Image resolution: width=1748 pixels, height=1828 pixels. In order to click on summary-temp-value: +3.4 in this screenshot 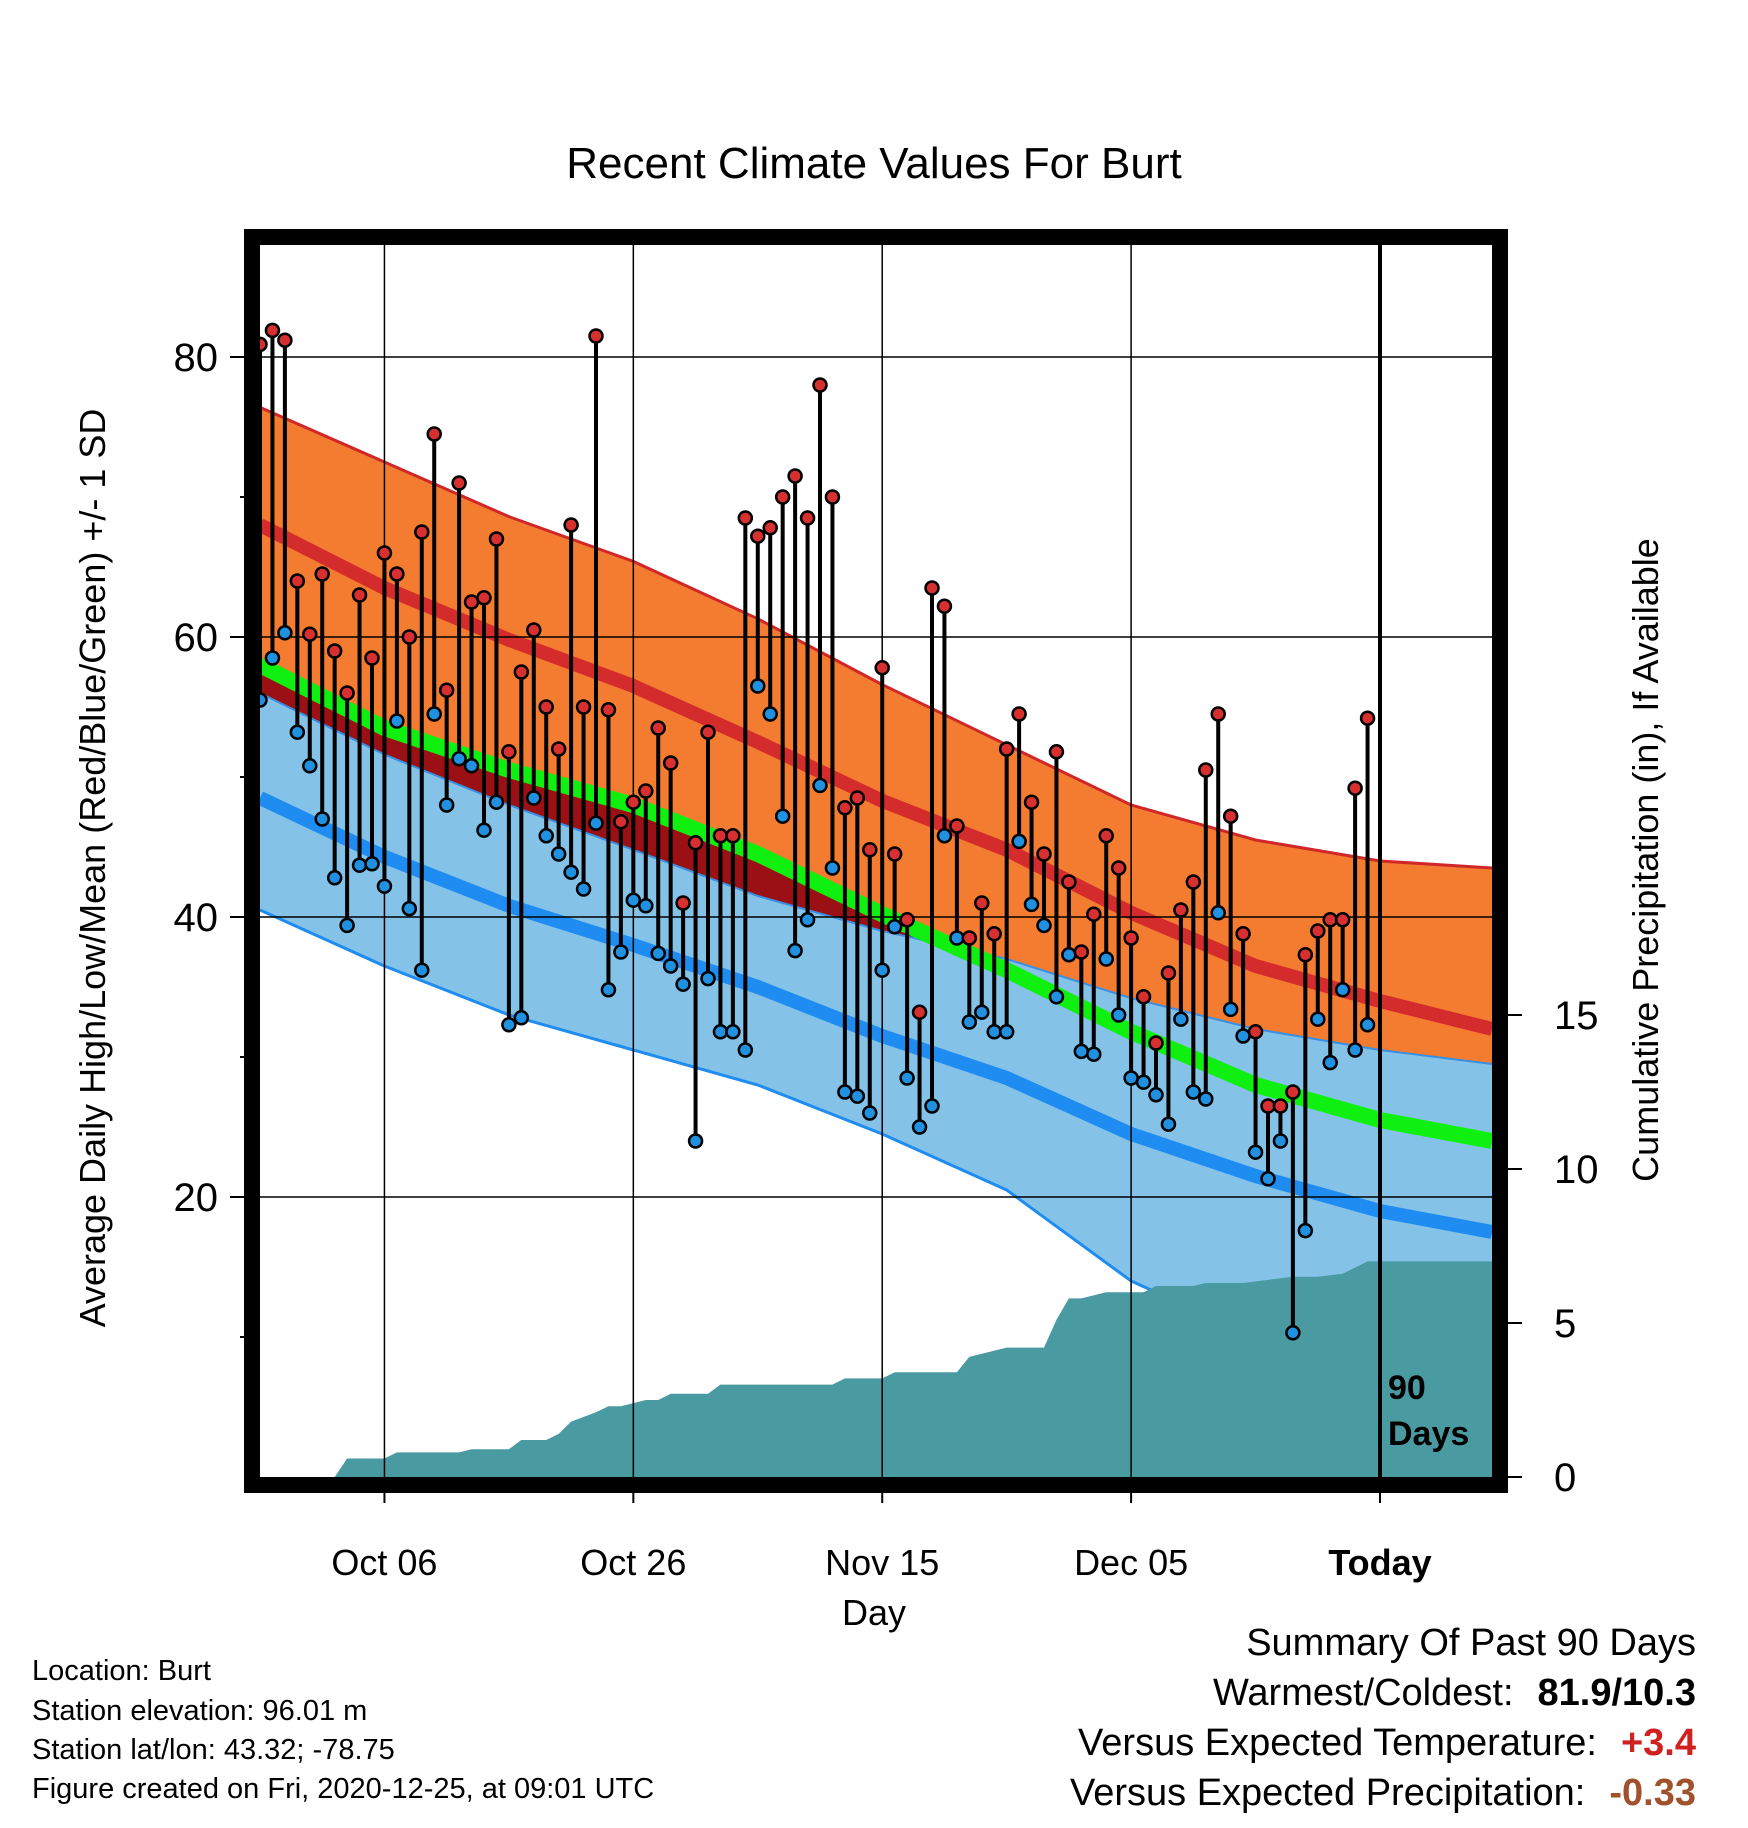, I will do `click(1658, 1743)`.